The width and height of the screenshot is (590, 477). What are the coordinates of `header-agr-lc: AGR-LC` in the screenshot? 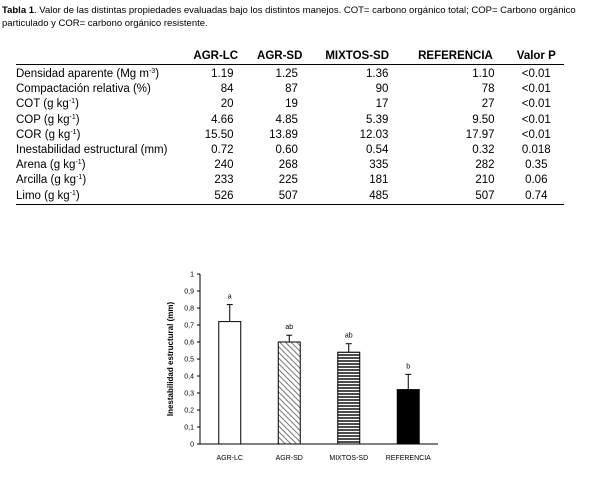 It's located at (216, 57).